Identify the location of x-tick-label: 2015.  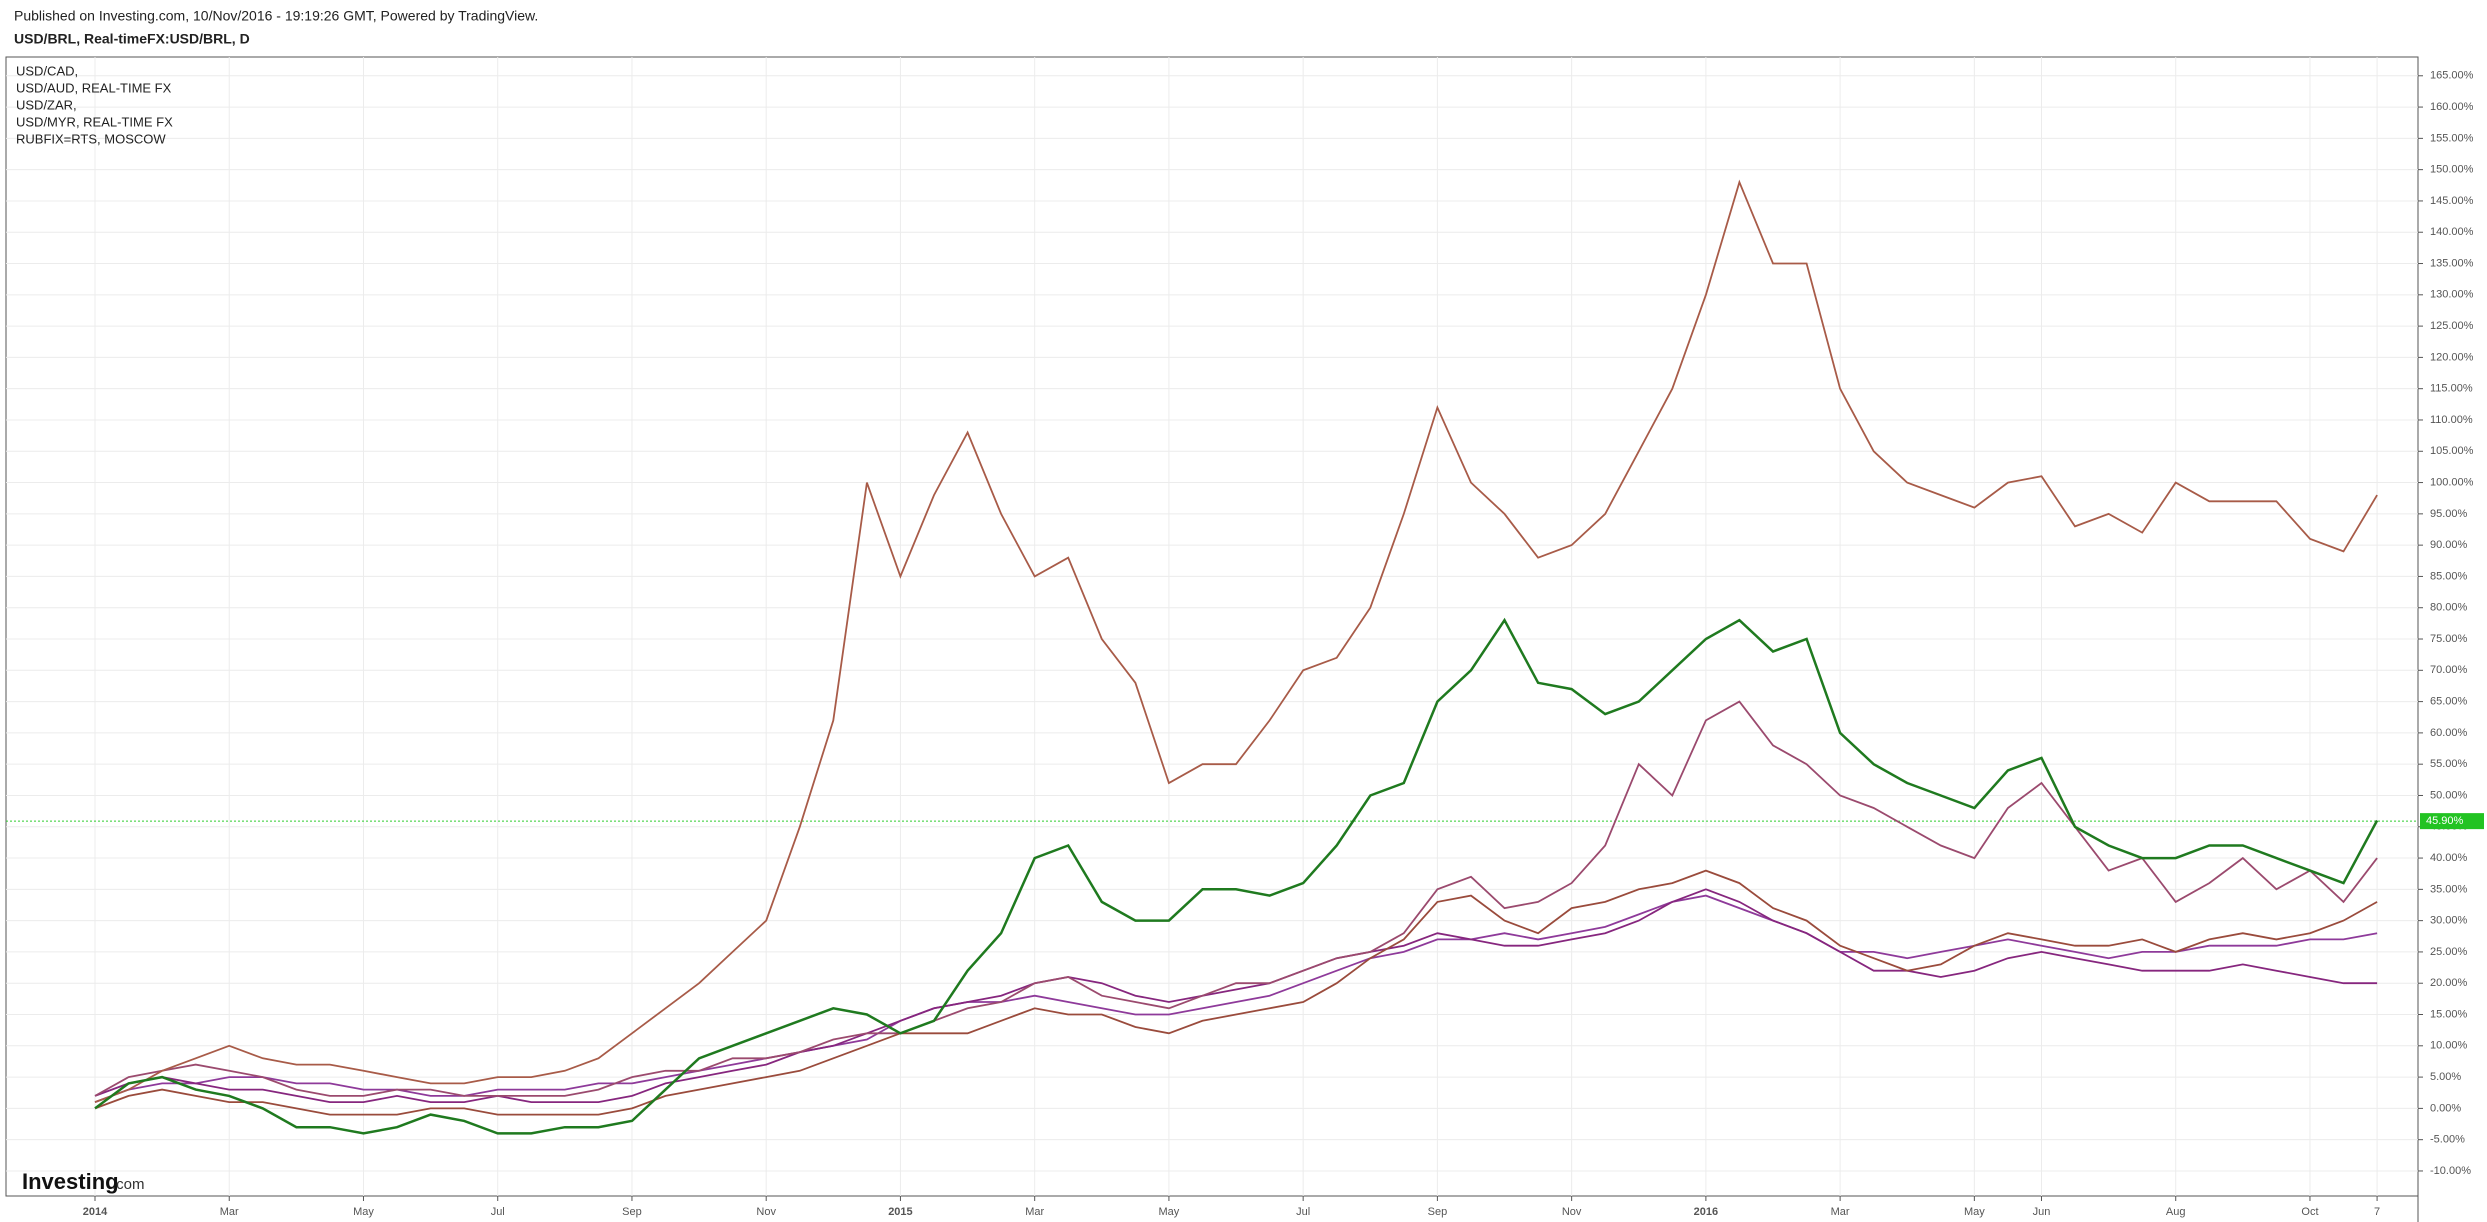
(900, 1212).